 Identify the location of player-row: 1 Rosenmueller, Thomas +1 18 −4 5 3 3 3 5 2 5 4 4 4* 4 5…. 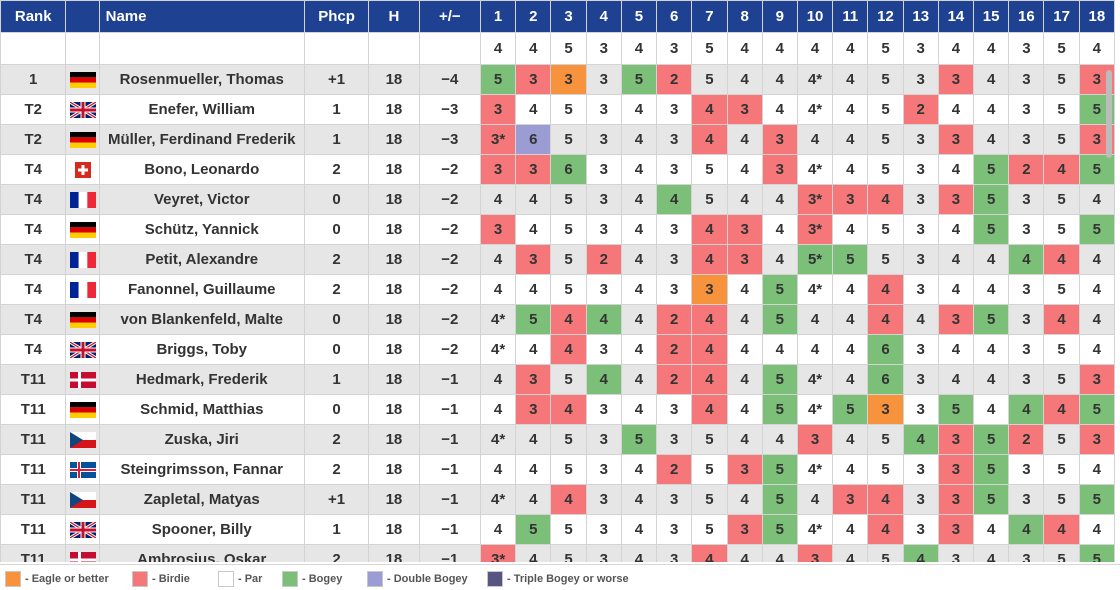
(558, 79).